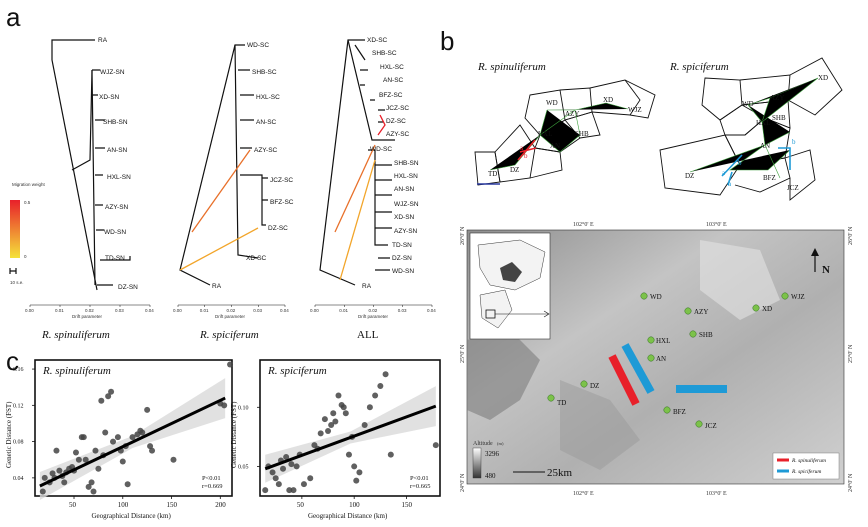  What do you see at coordinates (115, 232) in the screenshot?
I see `tree-leaf-label: WD-SN` at bounding box center [115, 232].